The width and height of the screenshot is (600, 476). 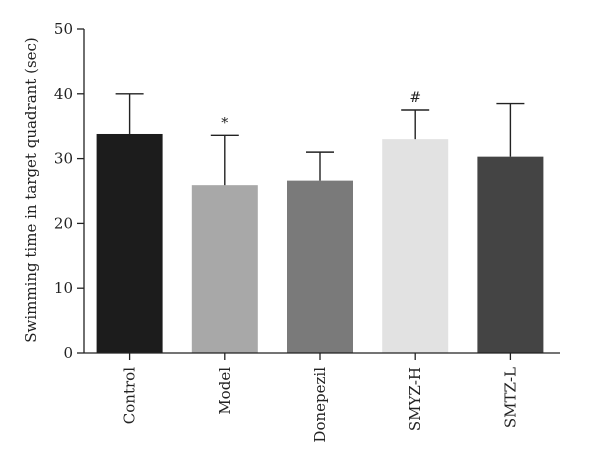 I want to click on y-tick-label-20: 20, so click(x=63, y=223).